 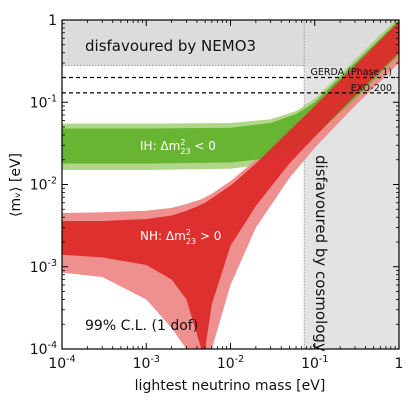 What do you see at coordinates (170, 46) in the screenshot?
I see `nemo3-label: disfavoured by NEMO3` at bounding box center [170, 46].